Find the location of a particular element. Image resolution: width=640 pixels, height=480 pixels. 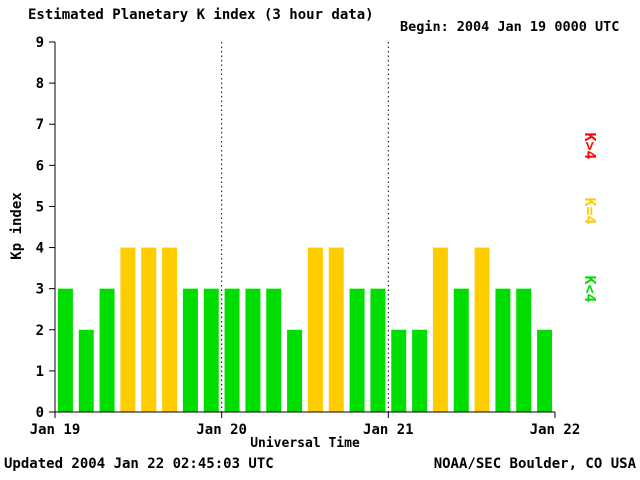

updated-timestamp: Updated 2004 Jan 22 02:45:03 UTC is located at coordinates (139, 464).